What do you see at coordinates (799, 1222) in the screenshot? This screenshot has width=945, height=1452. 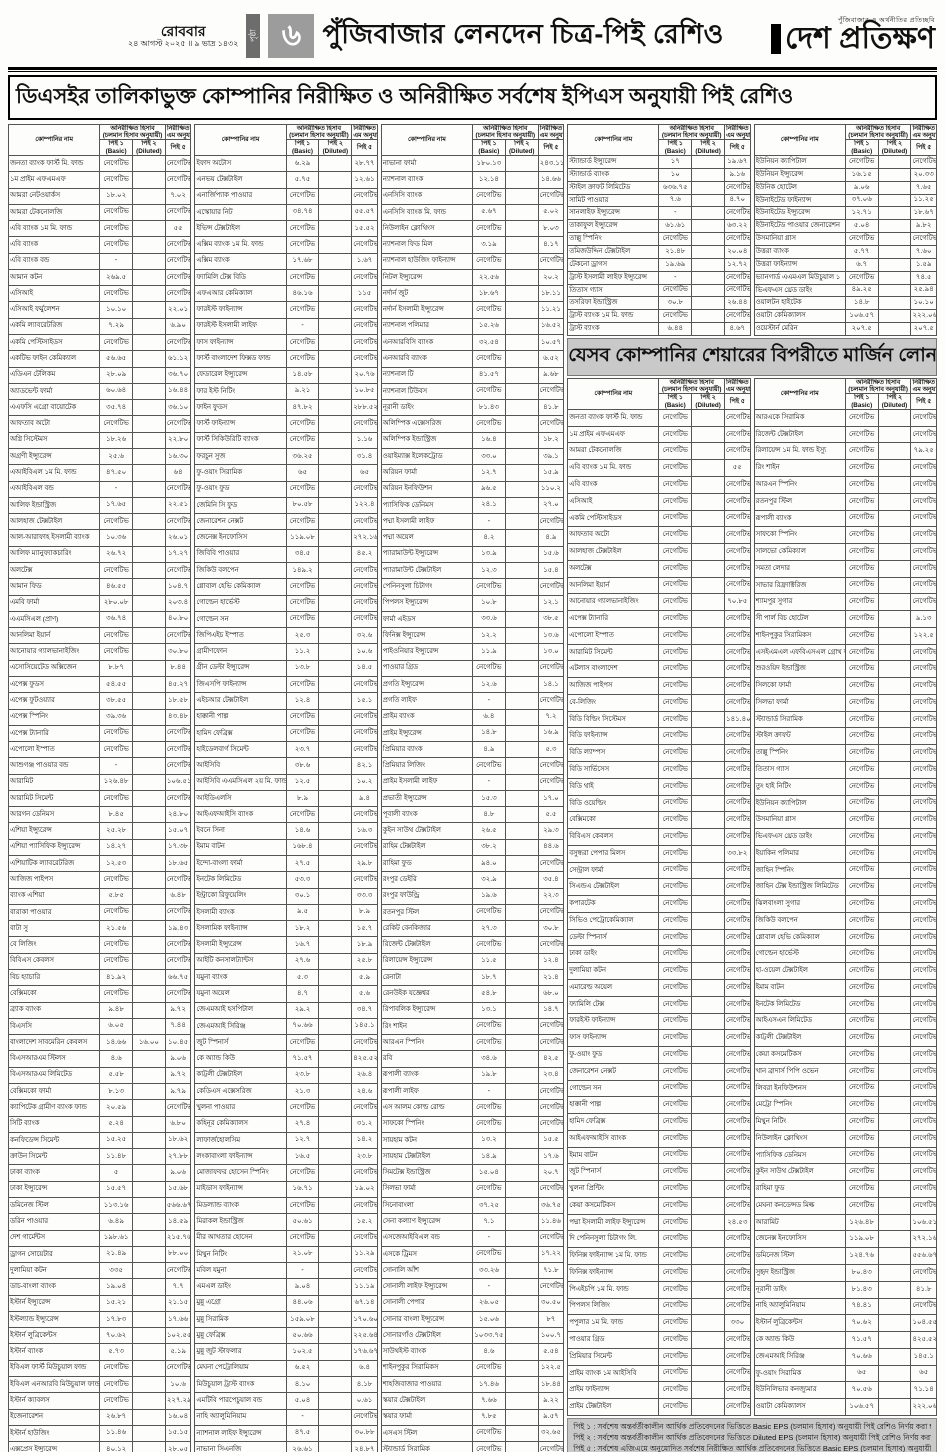 I see `company-name-cell: আরামিট` at bounding box center [799, 1222].